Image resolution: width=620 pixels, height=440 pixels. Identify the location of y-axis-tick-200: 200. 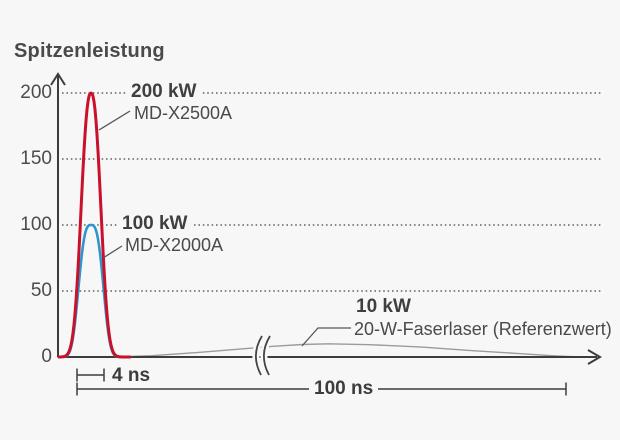
(36, 92).